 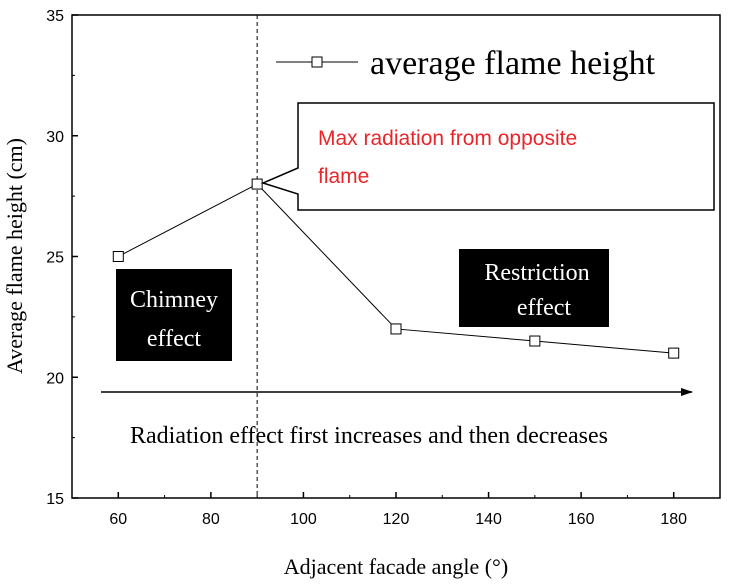 What do you see at coordinates (673, 519) in the screenshot?
I see `x-tick-label: 180` at bounding box center [673, 519].